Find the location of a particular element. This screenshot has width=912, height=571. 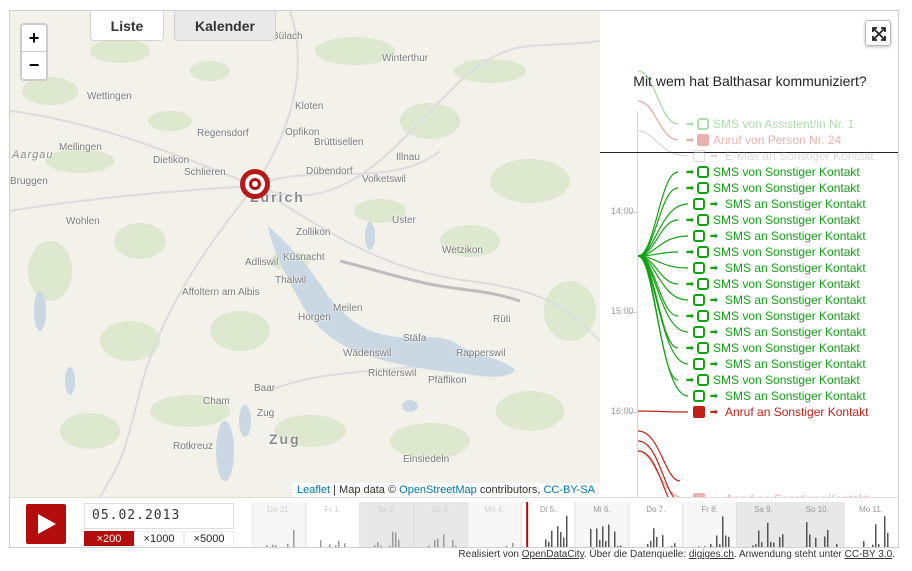

opendatacity-link: OpenDataCity is located at coordinates (552, 554).